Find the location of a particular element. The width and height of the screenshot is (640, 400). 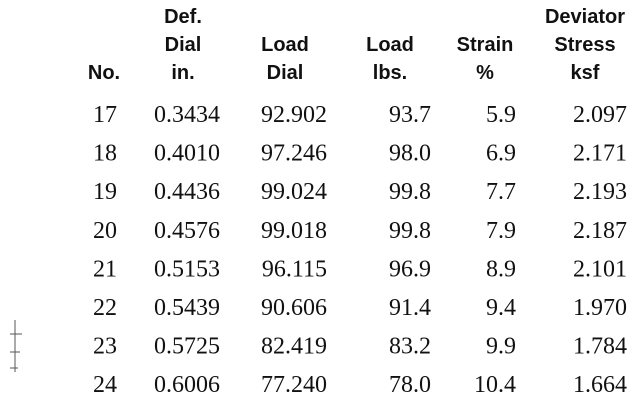

column-header: ksf is located at coordinates (585, 73).